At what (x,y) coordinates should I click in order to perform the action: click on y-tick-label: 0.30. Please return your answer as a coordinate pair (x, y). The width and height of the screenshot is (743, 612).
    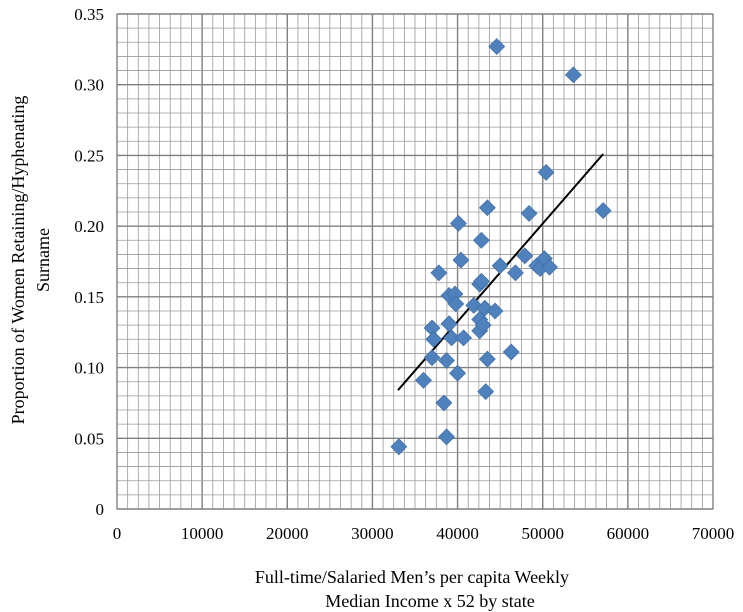
    Looking at the image, I should click on (89, 85).